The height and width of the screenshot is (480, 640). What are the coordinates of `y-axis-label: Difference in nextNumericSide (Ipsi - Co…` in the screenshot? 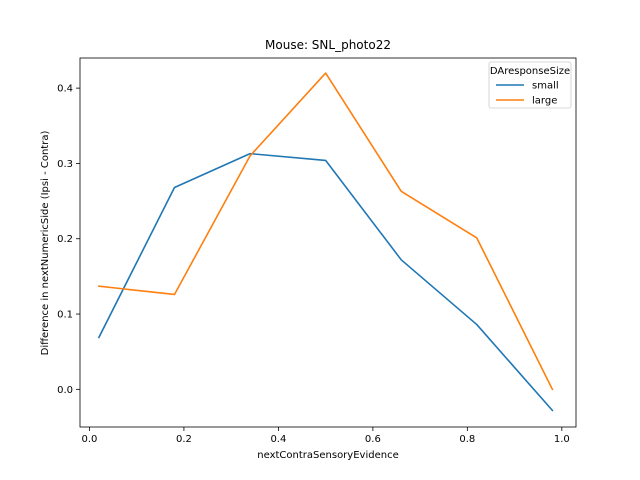 It's located at (45, 243).